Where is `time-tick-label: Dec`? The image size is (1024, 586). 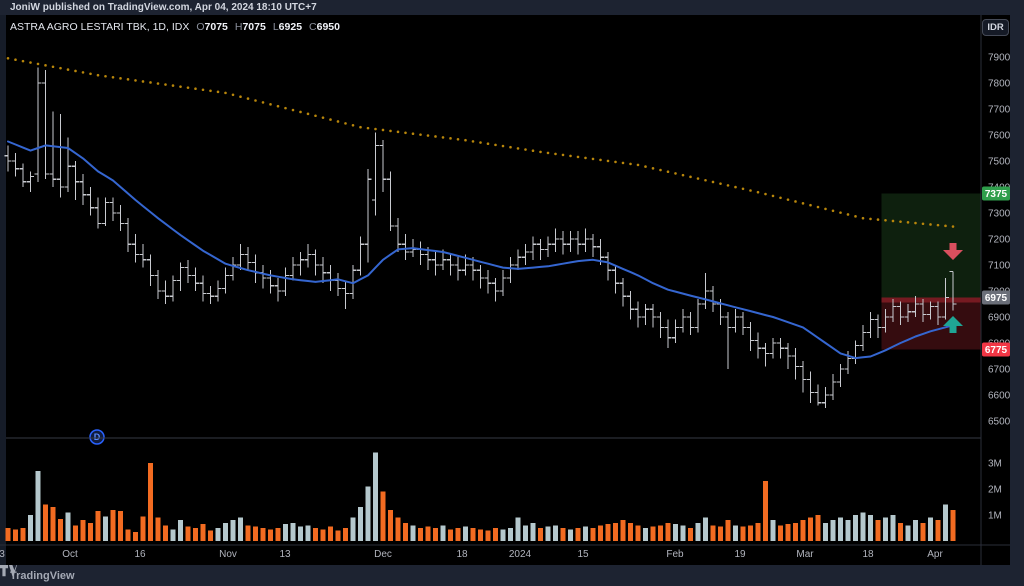 time-tick-label: Dec is located at coordinates (383, 554).